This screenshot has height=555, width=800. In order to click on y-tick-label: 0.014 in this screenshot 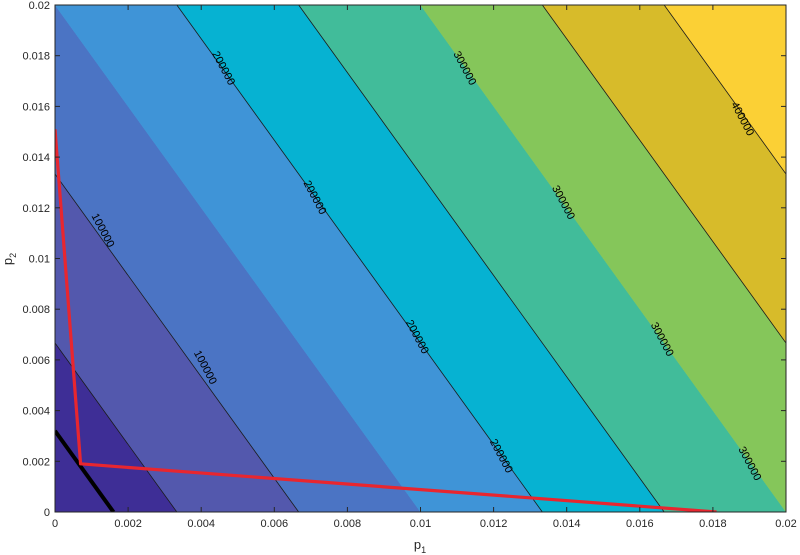, I will do `click(36, 158)`.